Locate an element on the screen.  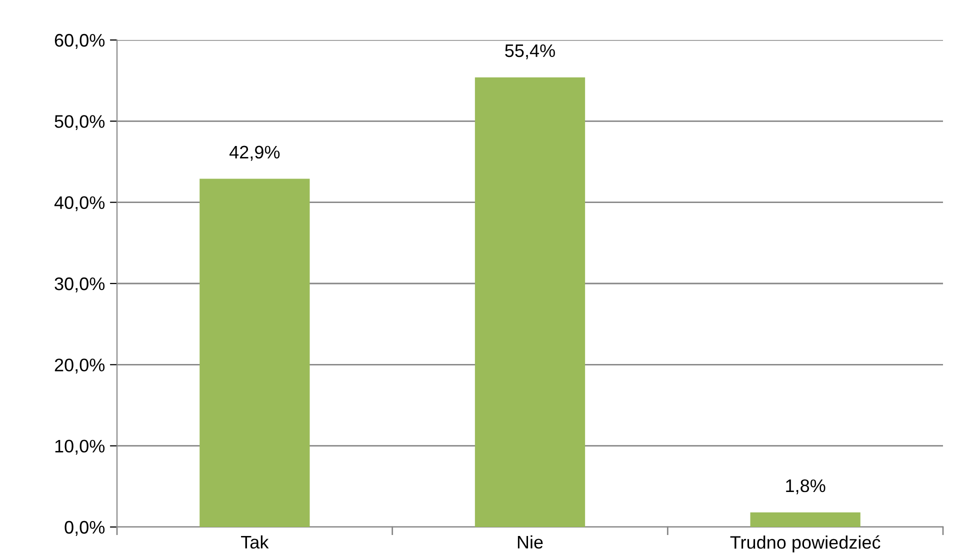
data-label: 42,9% is located at coordinates (254, 153).